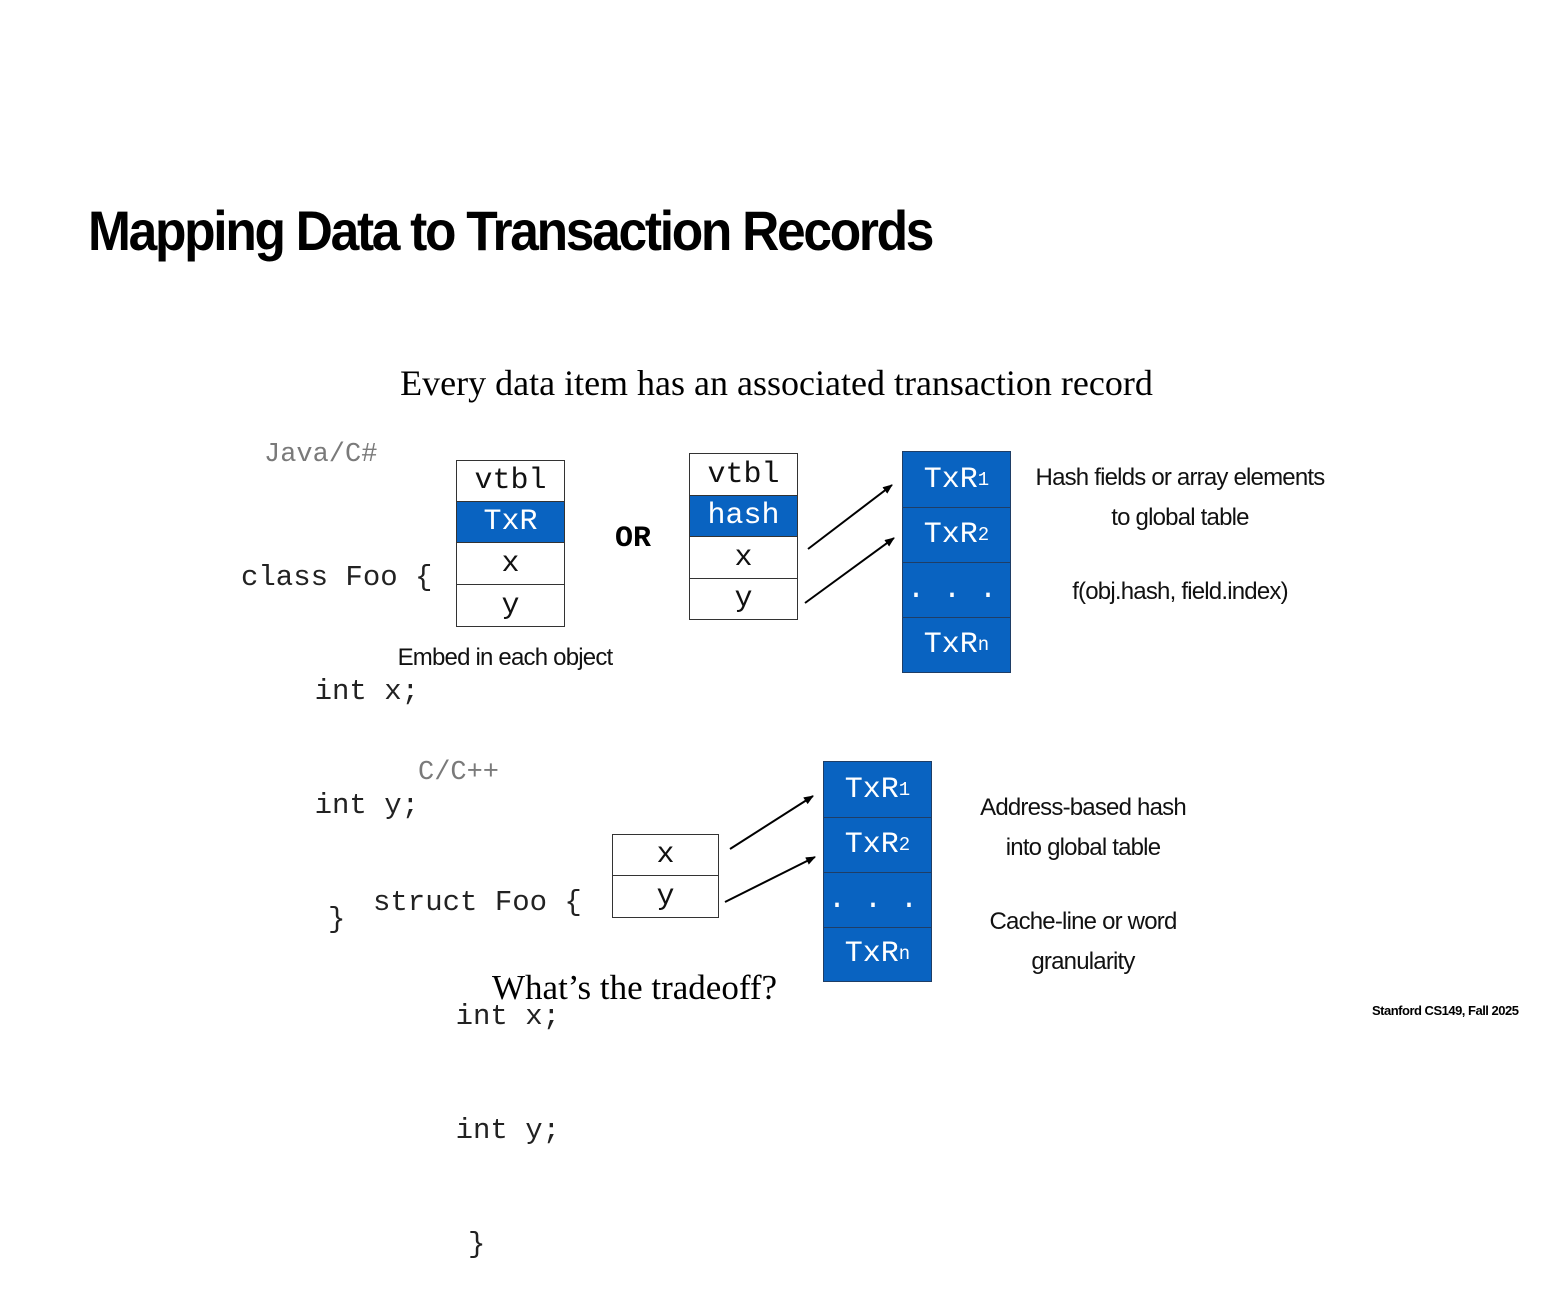  What do you see at coordinates (433, 1244) in the screenshot?
I see `cpp-code-line: }` at bounding box center [433, 1244].